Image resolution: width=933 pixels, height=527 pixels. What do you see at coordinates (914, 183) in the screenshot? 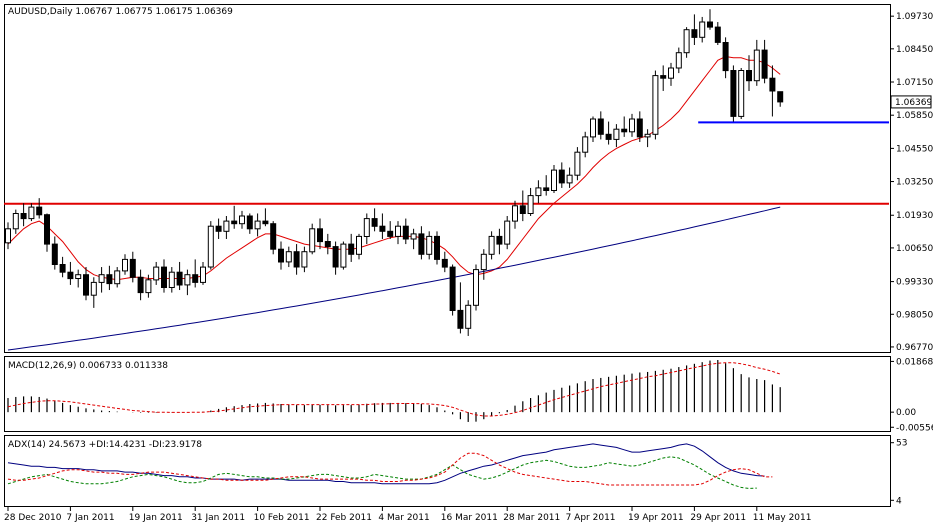
I see `price-axis-label: 1.03250` at bounding box center [914, 183].